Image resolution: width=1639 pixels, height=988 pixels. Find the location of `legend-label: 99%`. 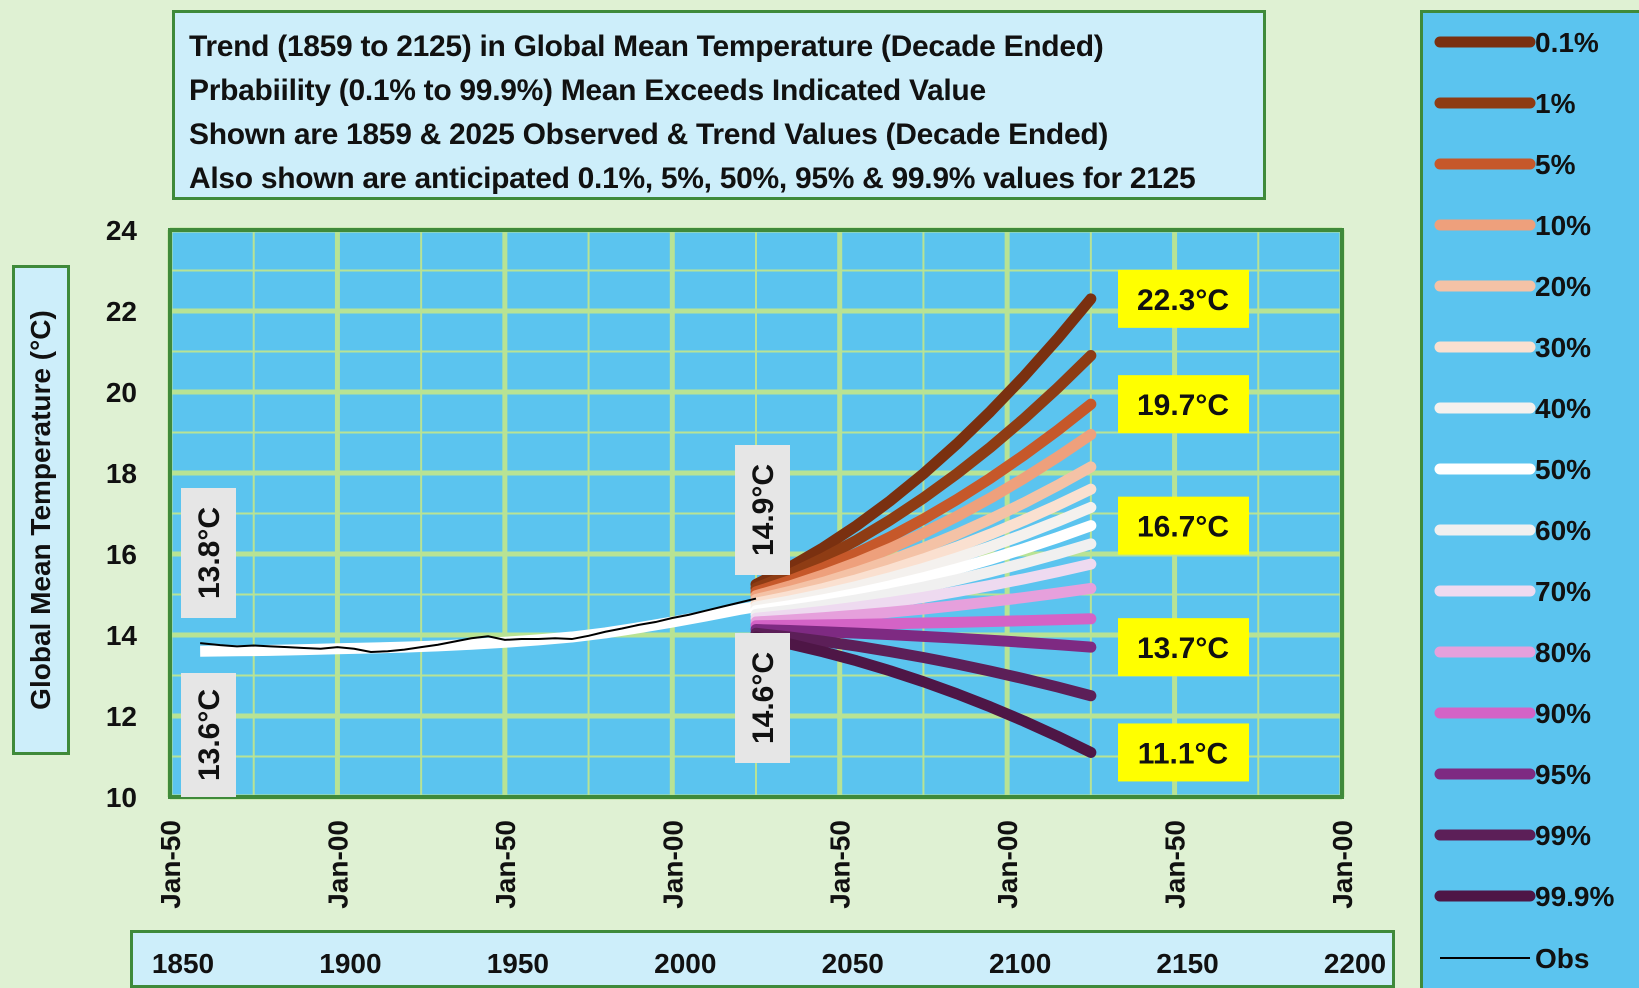

legend-label: 99% is located at coordinates (1563, 835).